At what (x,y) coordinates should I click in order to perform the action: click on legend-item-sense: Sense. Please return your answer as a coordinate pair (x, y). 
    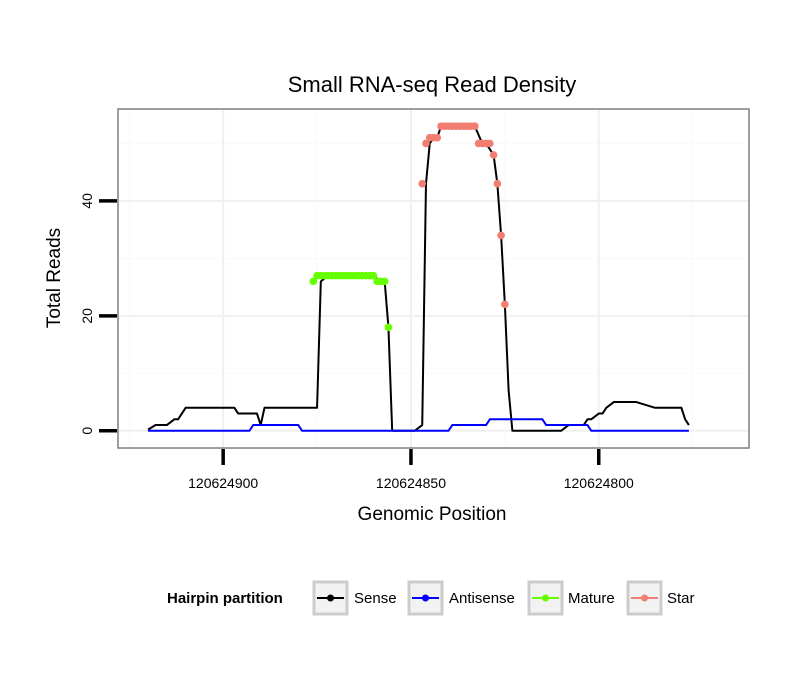
    Looking at the image, I should click on (354, 598).